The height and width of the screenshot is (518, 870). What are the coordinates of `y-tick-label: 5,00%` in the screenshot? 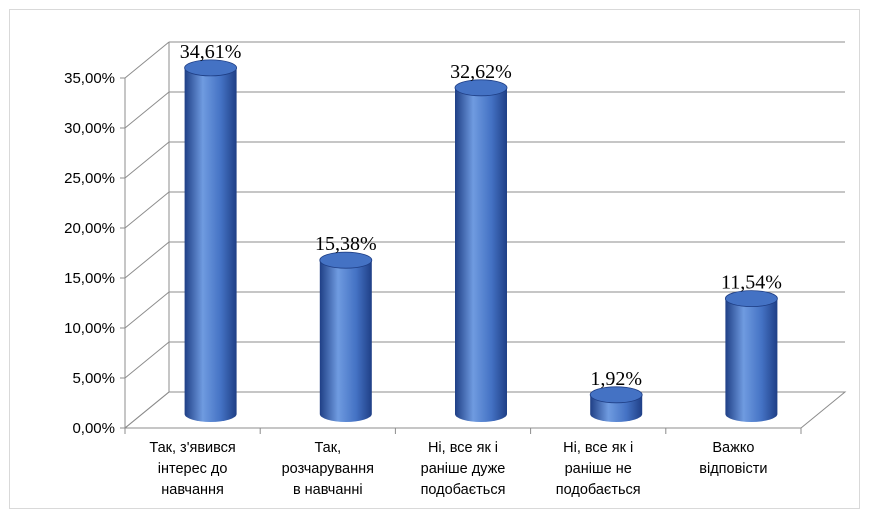 It's located at (93, 378).